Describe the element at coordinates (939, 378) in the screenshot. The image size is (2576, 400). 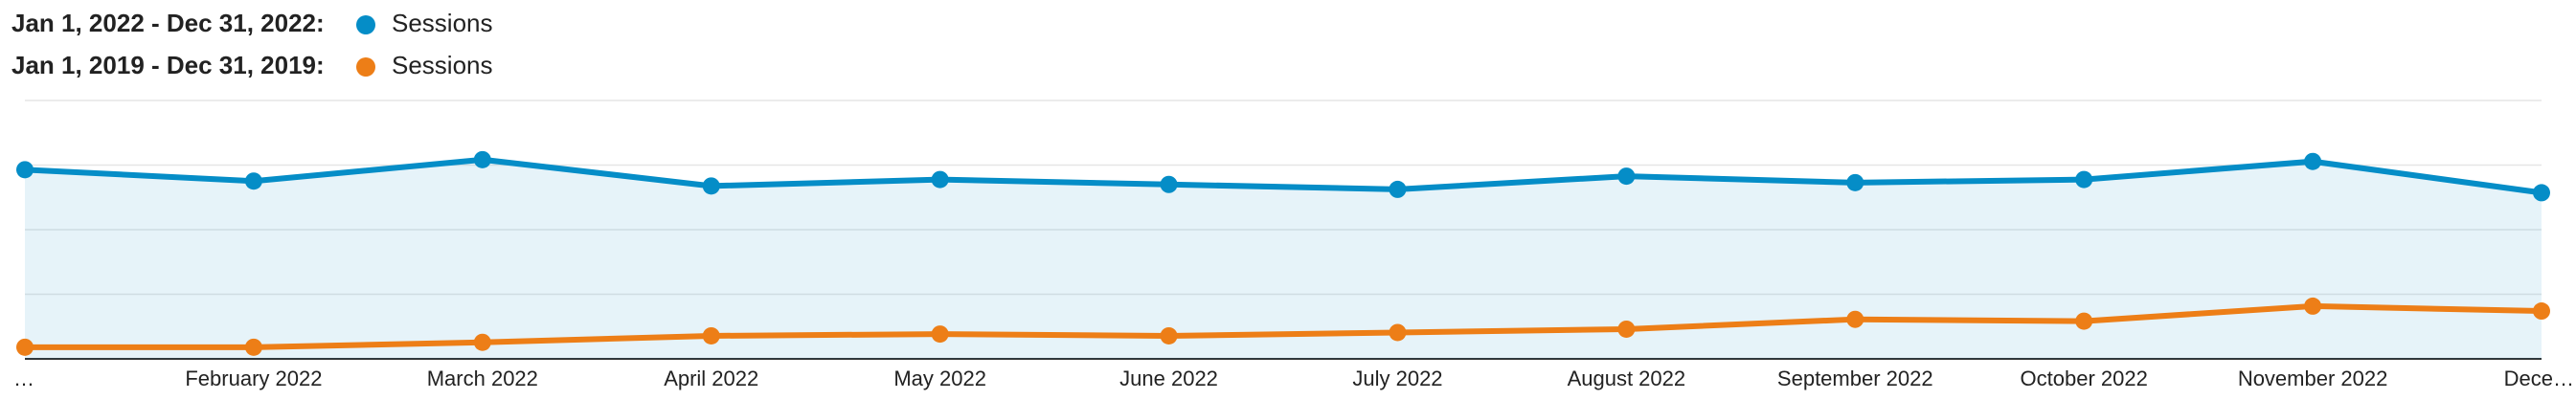
I see `x-tick-label: May 2022` at that location.